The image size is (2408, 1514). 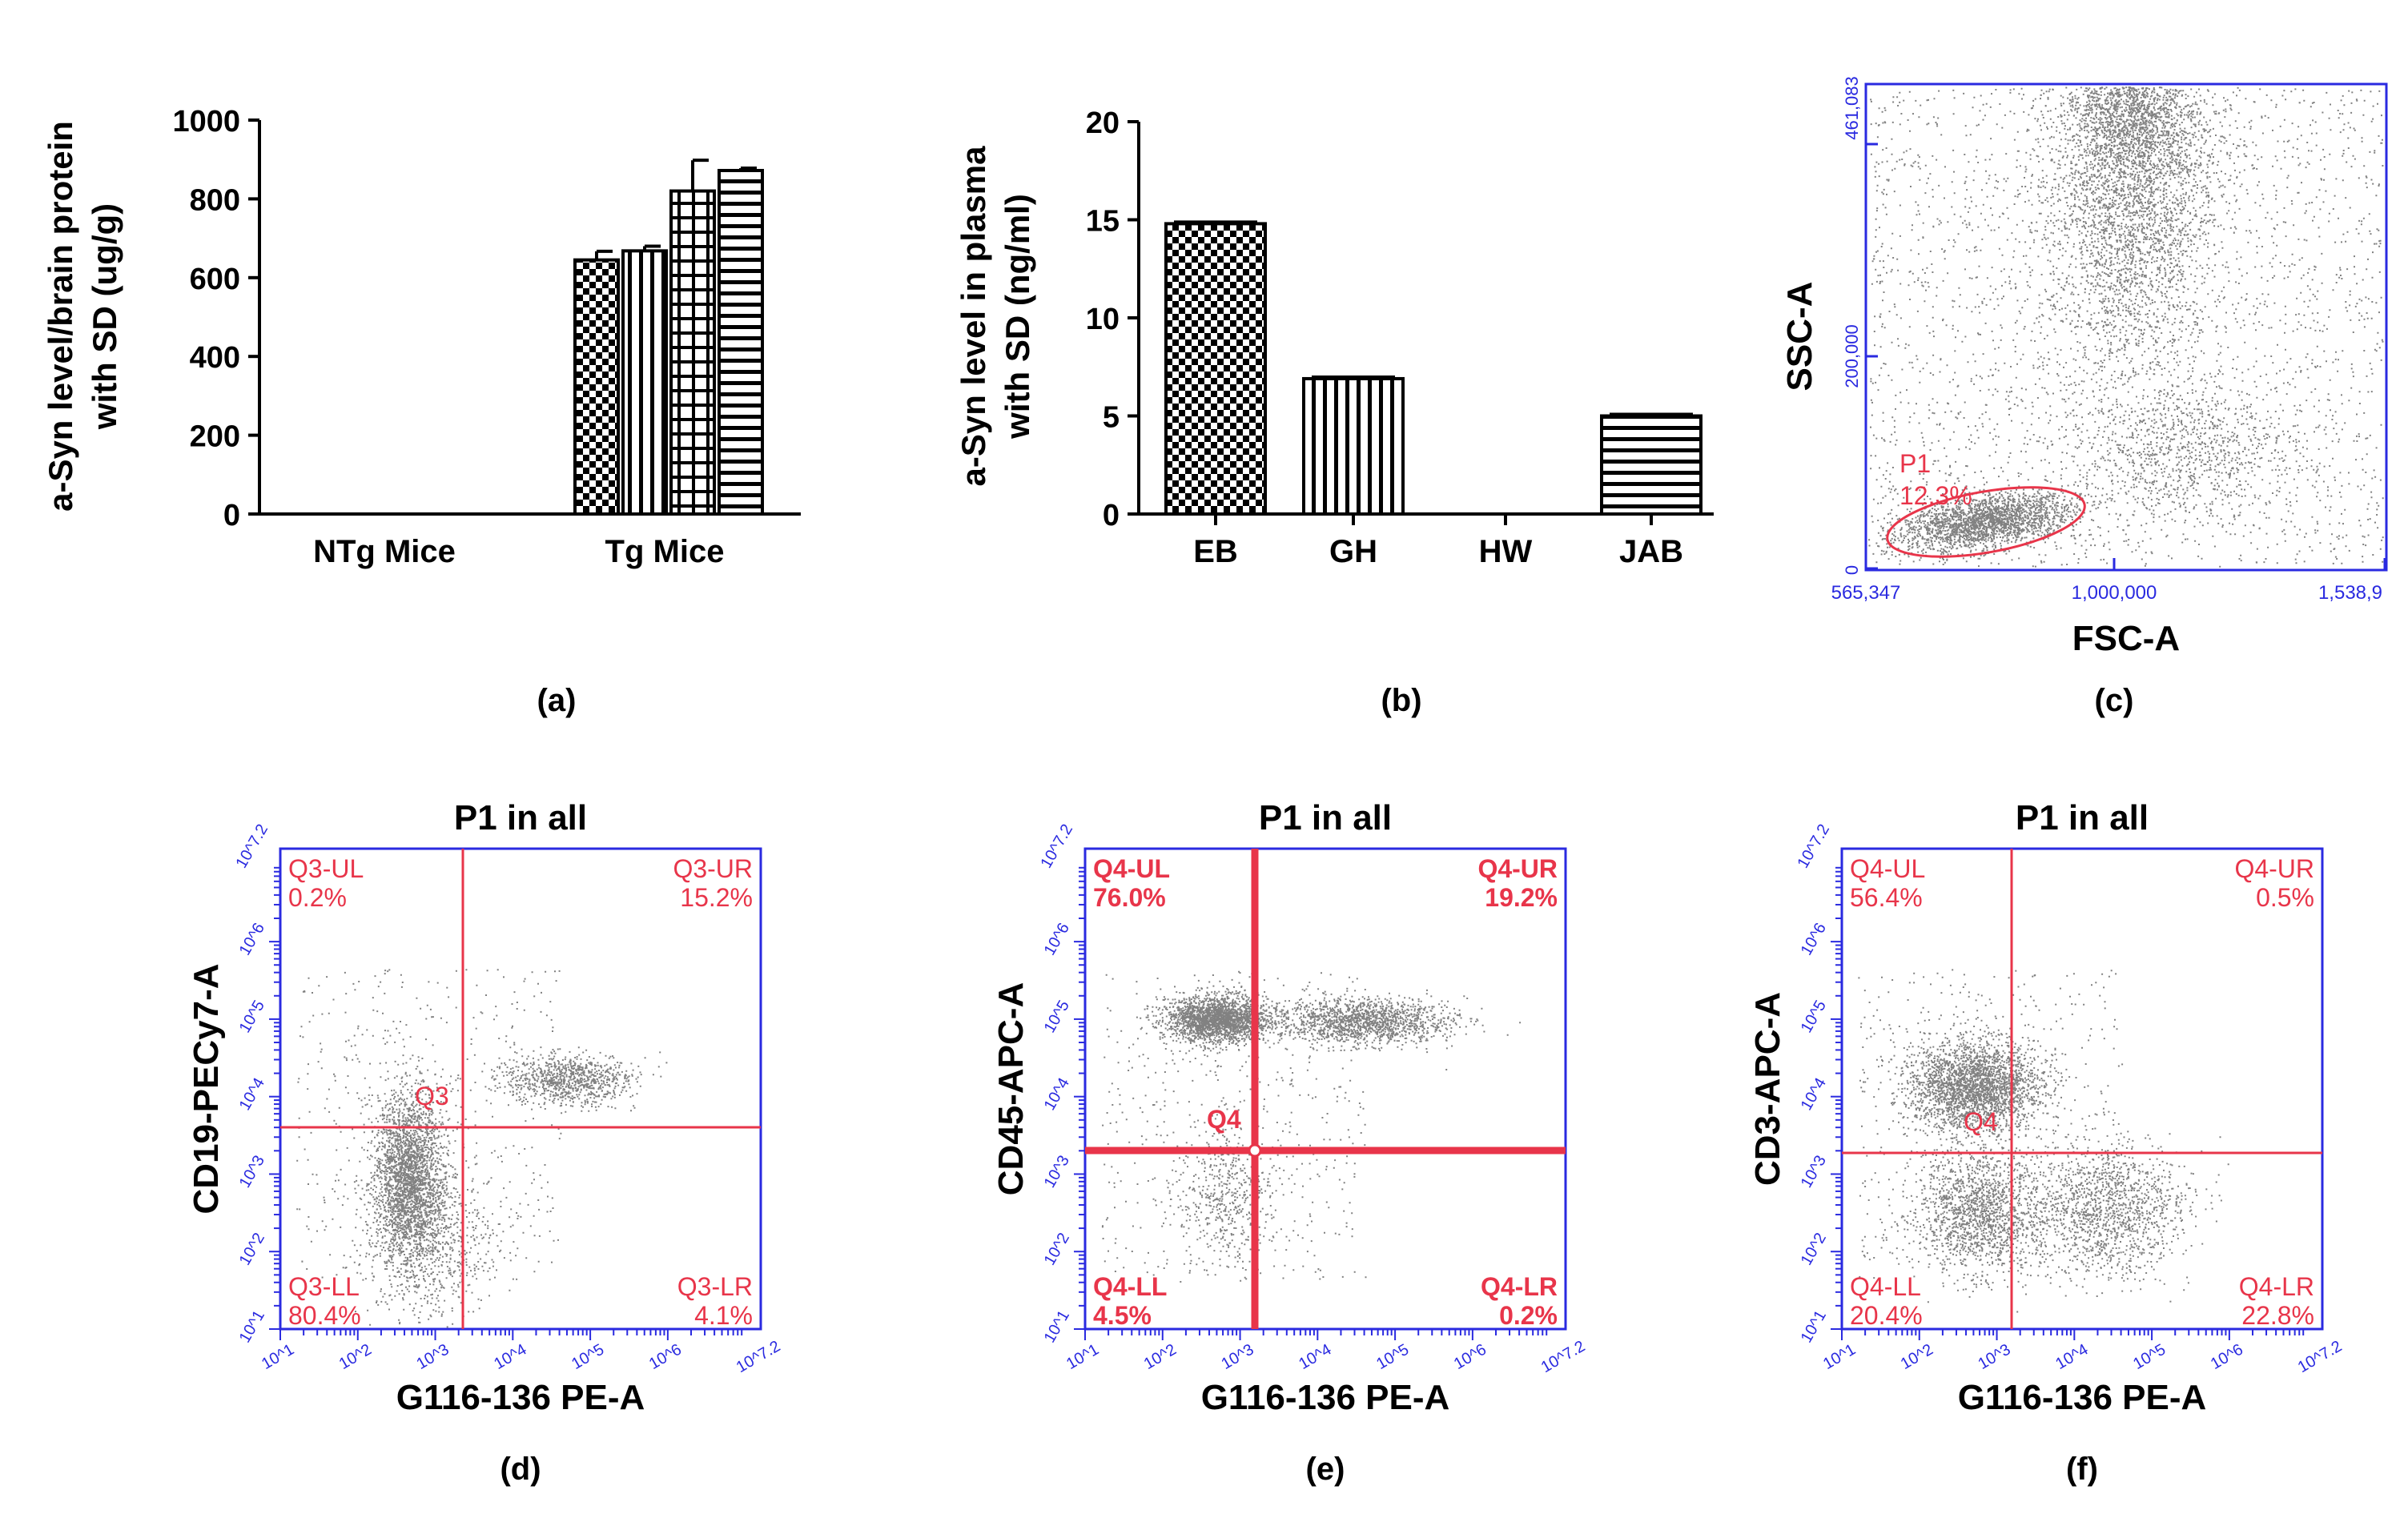 I want to click on x-tick-label: JAB, so click(x=1651, y=551).